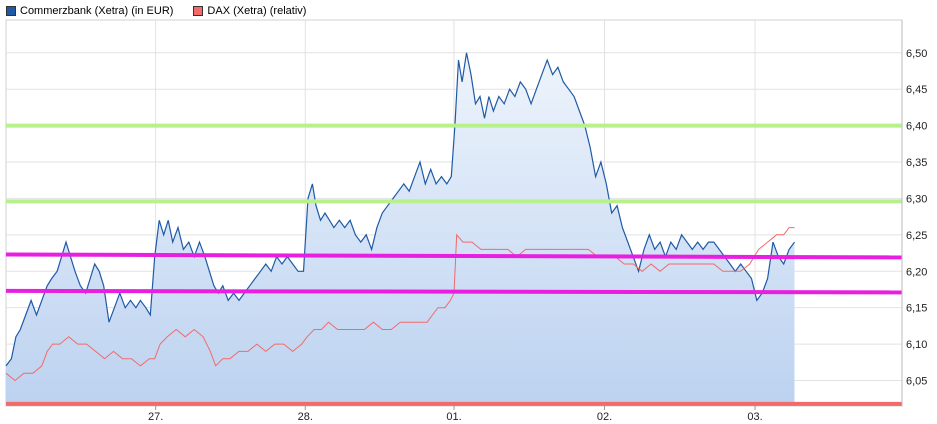  What do you see at coordinates (916, 345) in the screenshot?
I see `y-tick-label: 6,10` at bounding box center [916, 345].